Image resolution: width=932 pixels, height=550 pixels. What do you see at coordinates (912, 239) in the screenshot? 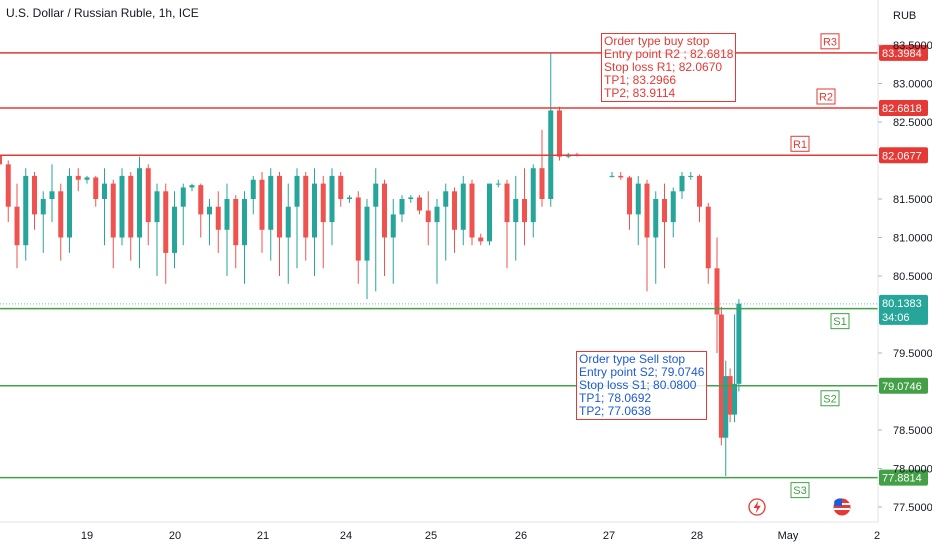
I see `y-tick-label: 81.0000` at bounding box center [912, 239].